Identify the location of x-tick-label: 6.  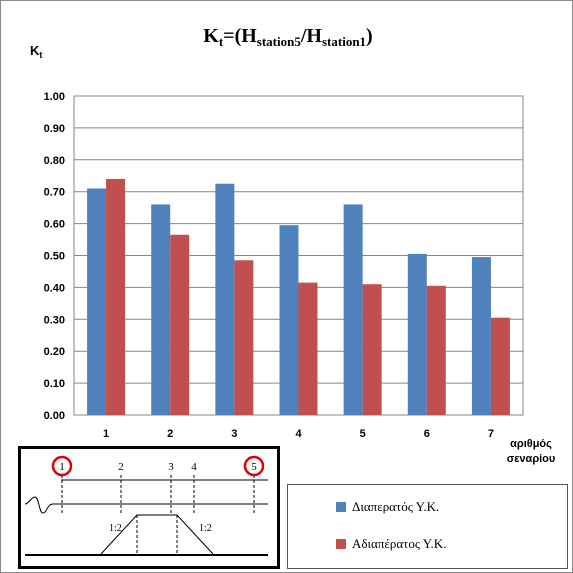
(427, 434).